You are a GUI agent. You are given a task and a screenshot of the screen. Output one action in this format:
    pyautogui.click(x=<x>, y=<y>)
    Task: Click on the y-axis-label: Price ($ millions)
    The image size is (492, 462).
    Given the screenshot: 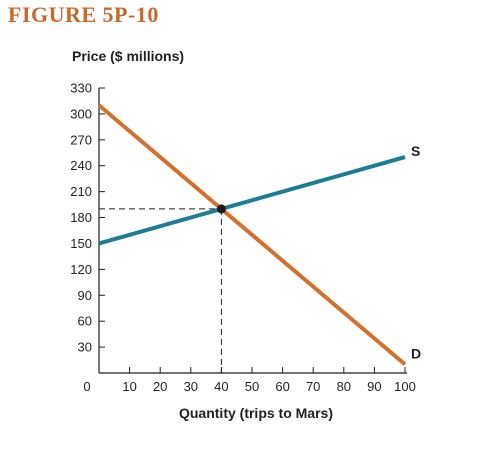 What is the action you would take?
    pyautogui.click(x=128, y=56)
    